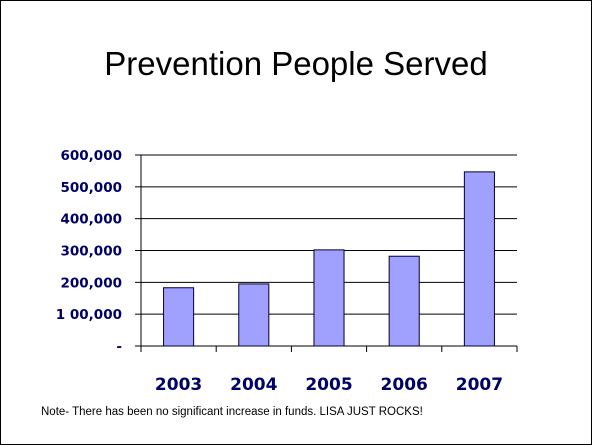 The width and height of the screenshot is (592, 445). What do you see at coordinates (92, 220) in the screenshot?
I see `y-tick-label: 400,000` at bounding box center [92, 220].